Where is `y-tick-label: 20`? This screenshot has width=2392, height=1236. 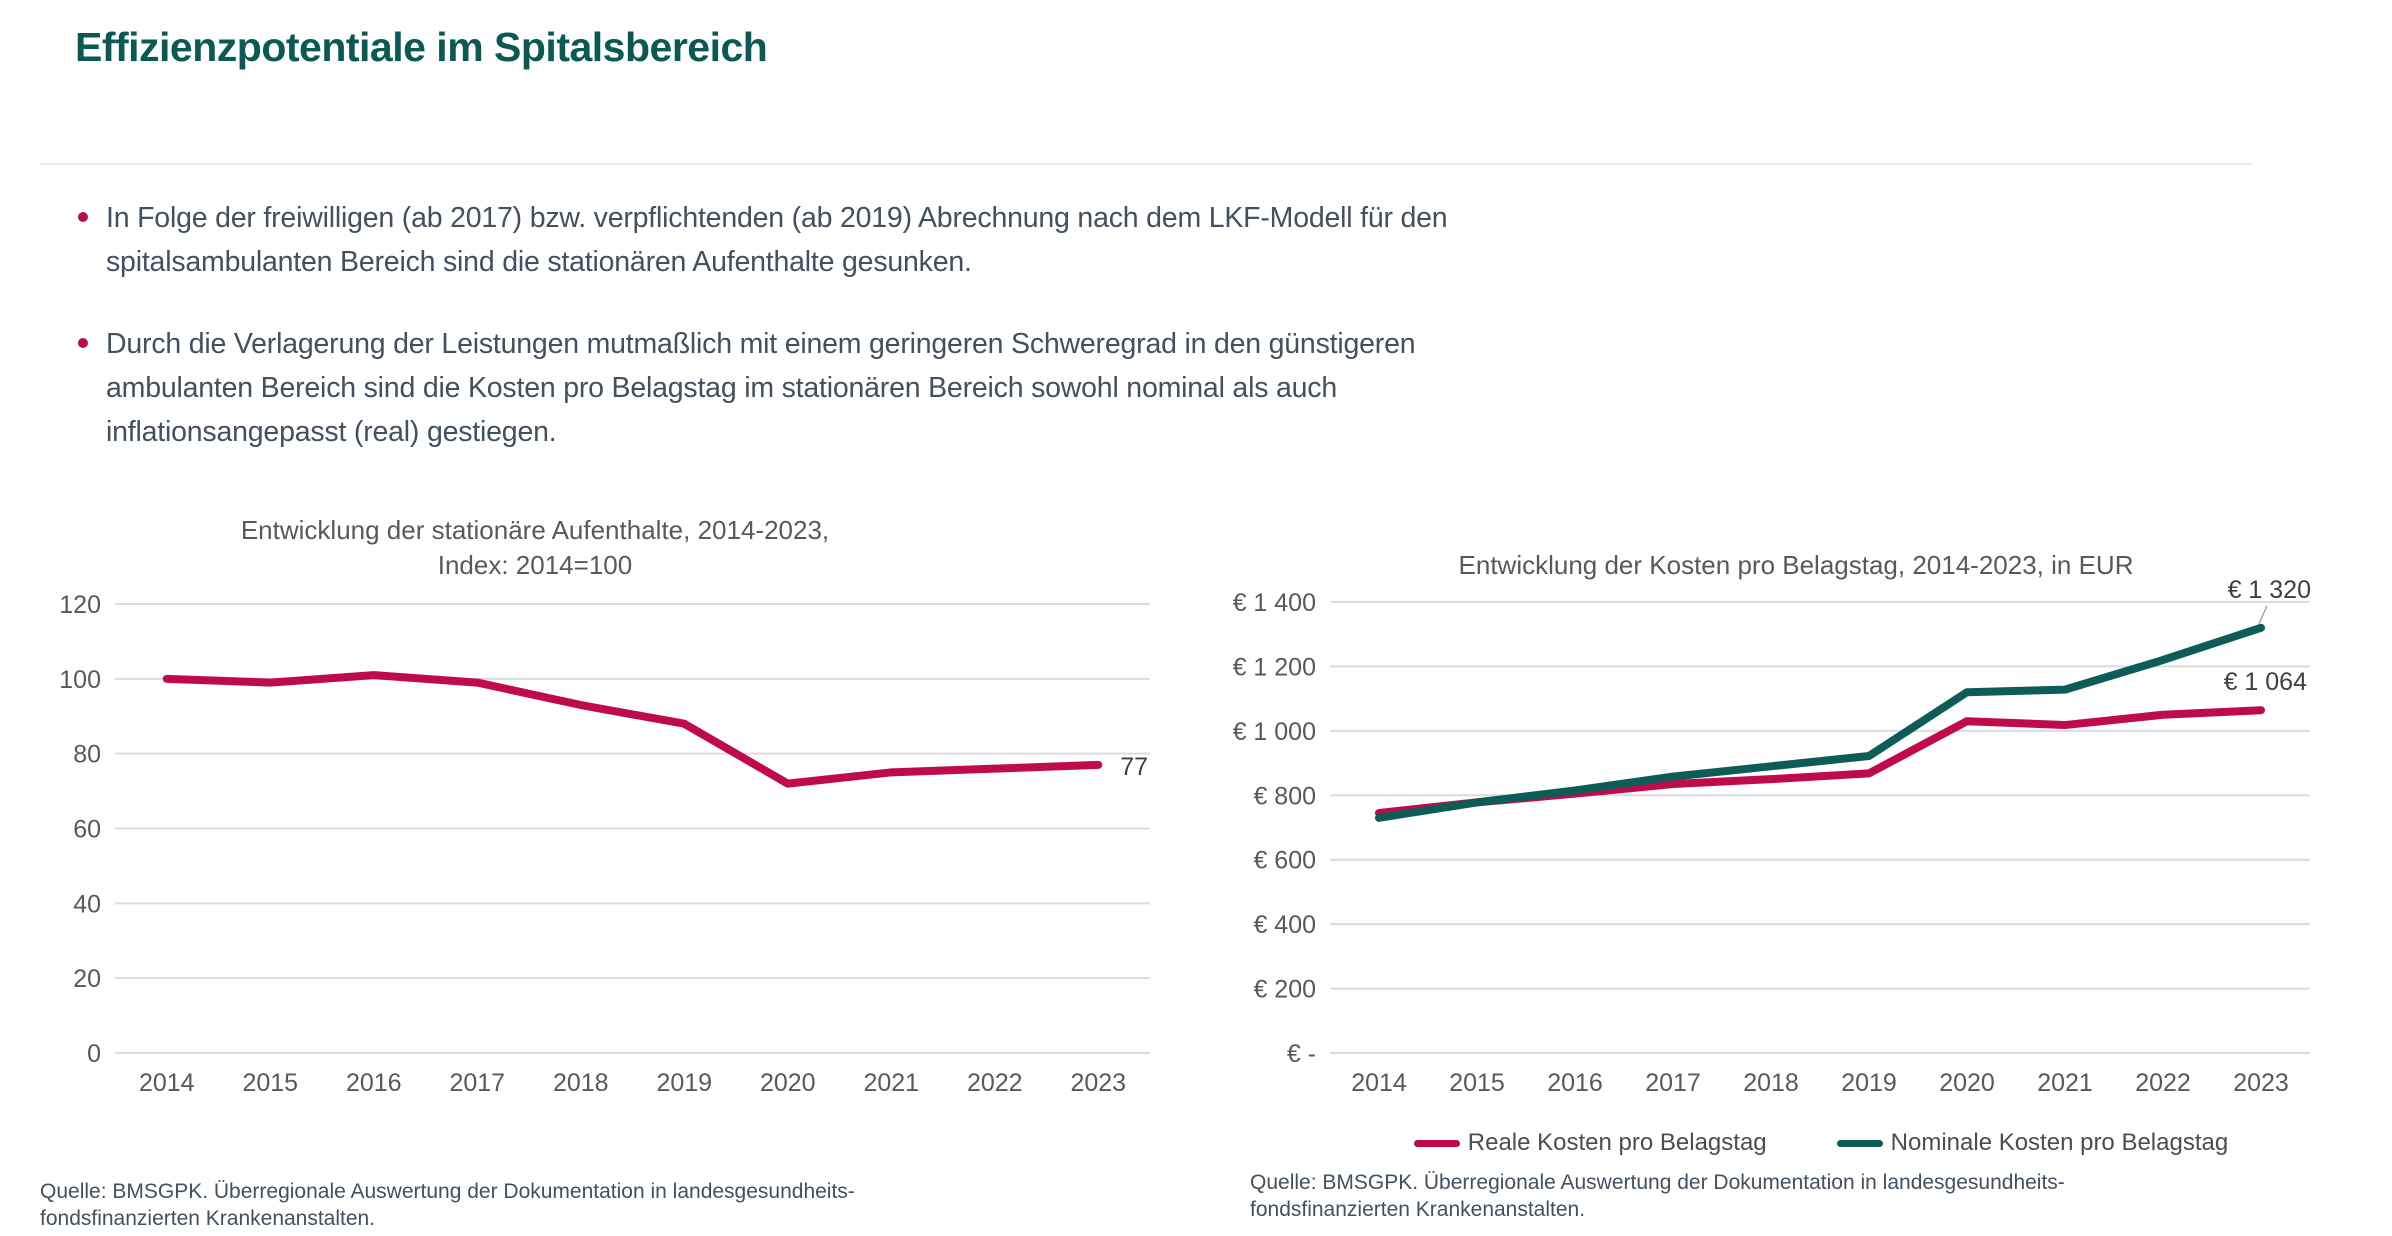
y-tick-label: 20 is located at coordinates (87, 979).